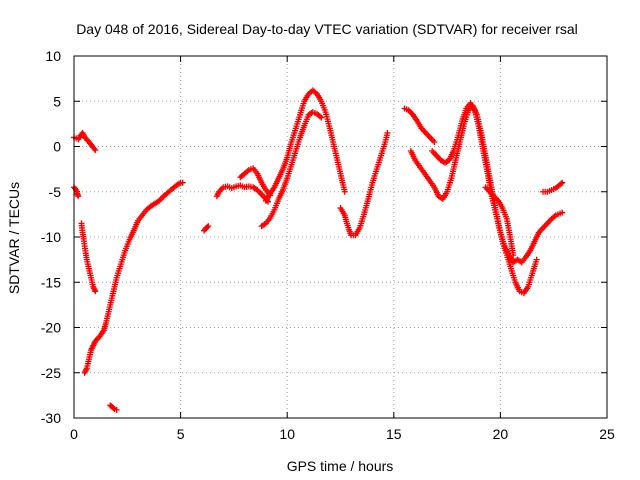 This screenshot has width=640, height=480. I want to click on x-tick-label: 0, so click(74, 434).